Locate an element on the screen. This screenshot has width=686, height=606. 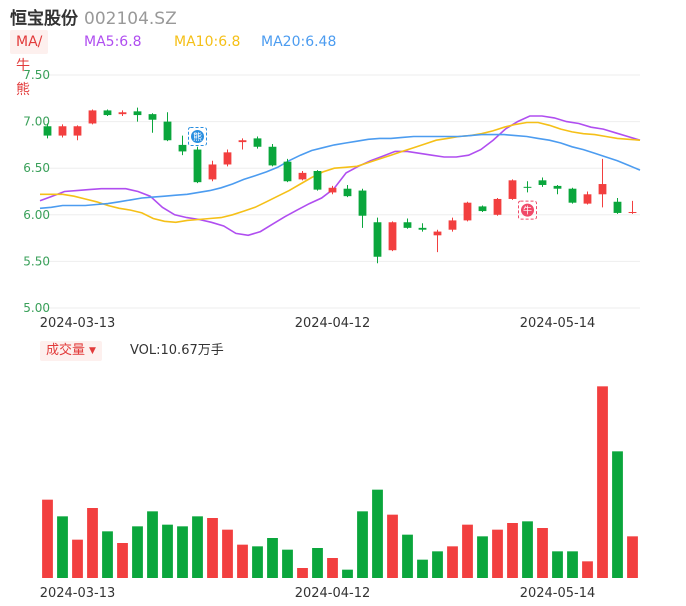
stock-title: 恒宝股份 002104.SZ is located at coordinates (93, 16).